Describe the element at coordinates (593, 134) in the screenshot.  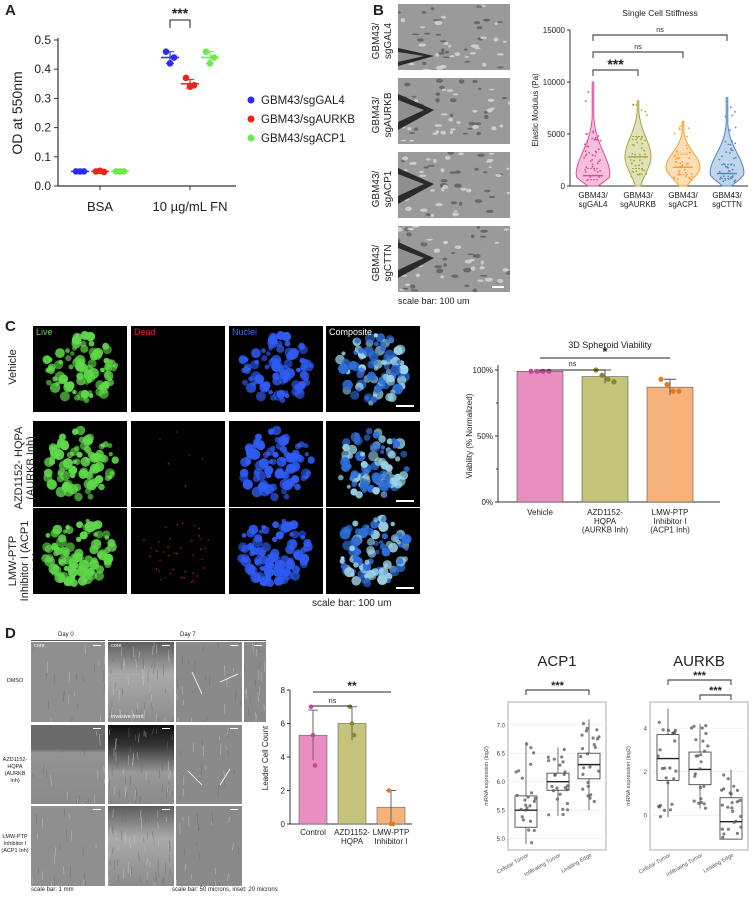
I see `violin` at that location.